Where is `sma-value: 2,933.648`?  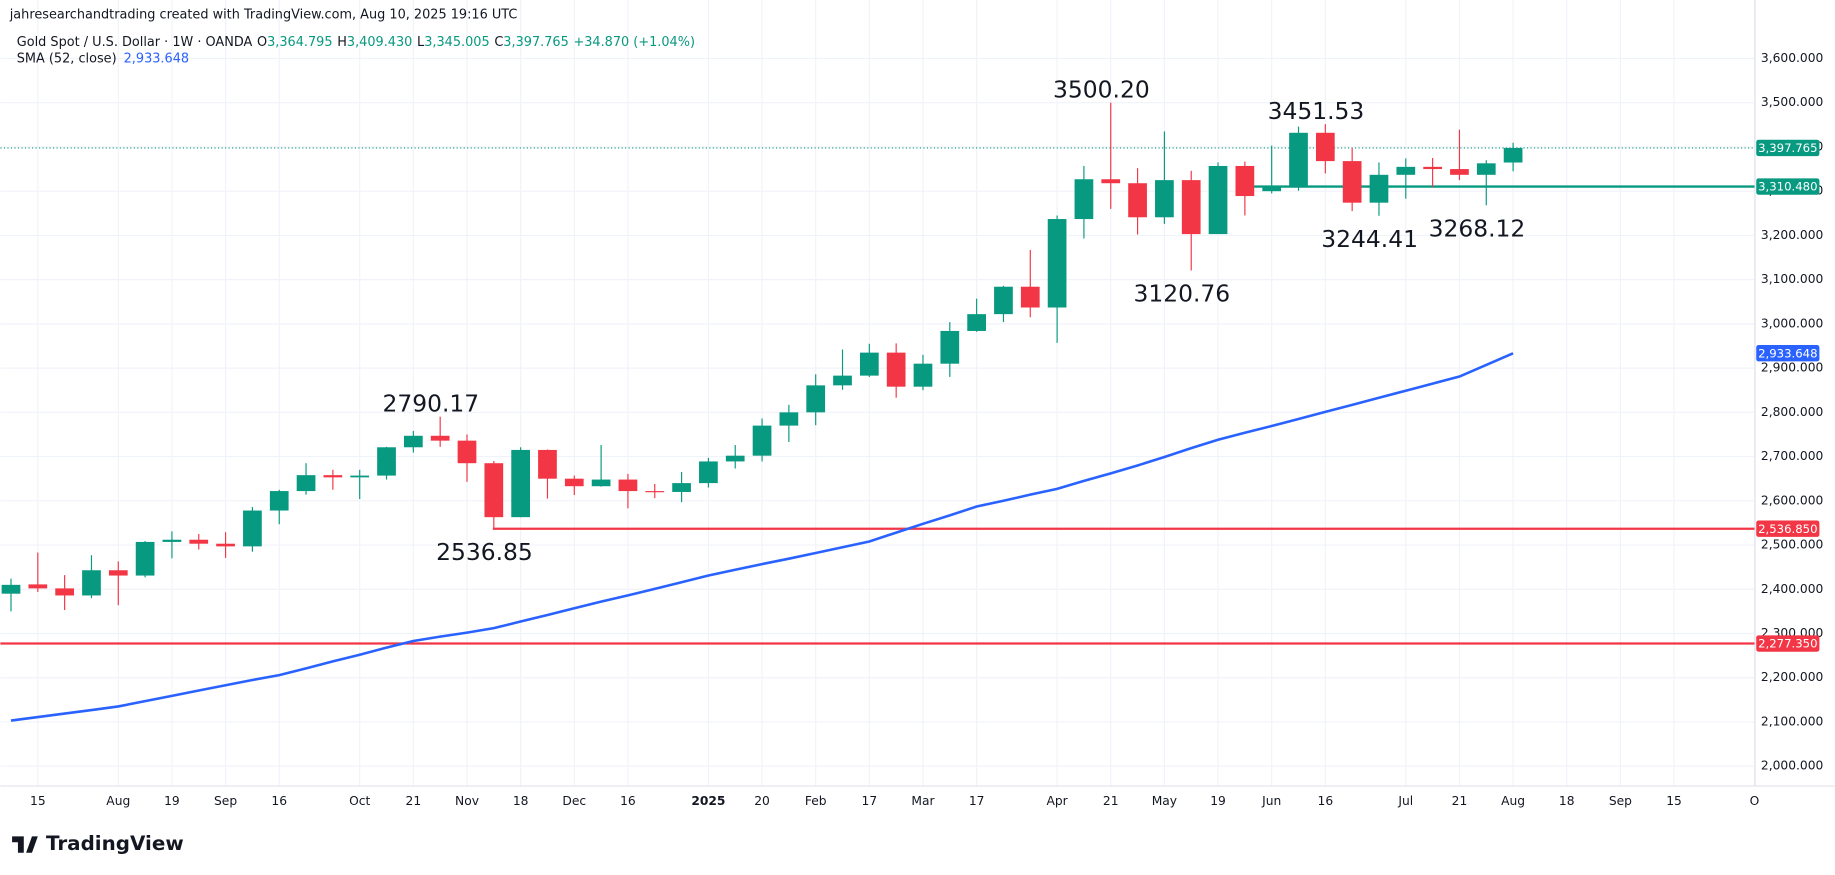
sma-value: 2,933.648 is located at coordinates (156, 58).